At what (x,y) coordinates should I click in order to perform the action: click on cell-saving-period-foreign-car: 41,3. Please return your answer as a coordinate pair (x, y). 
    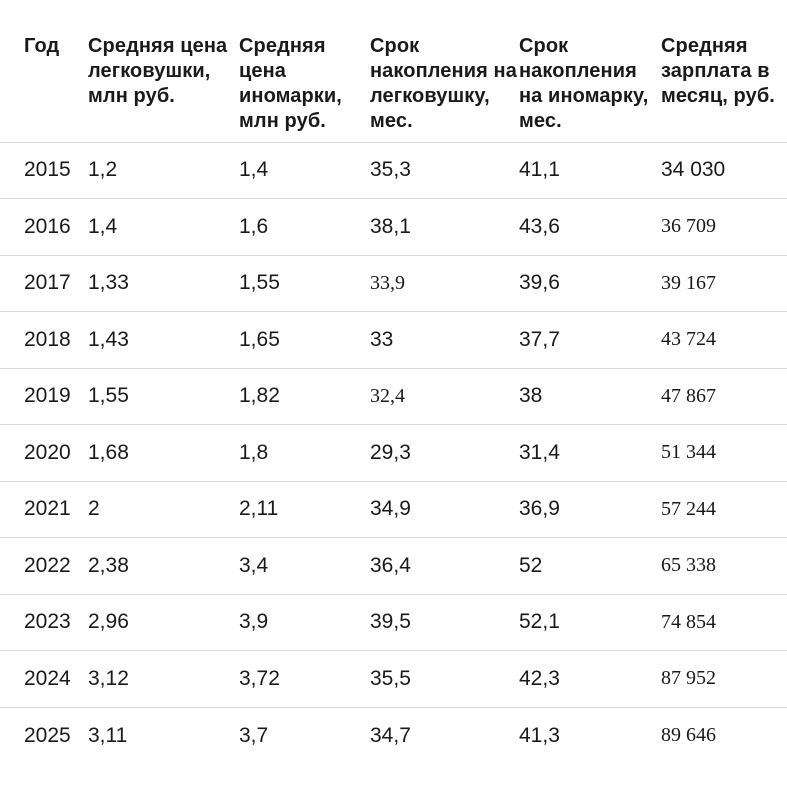
    Looking at the image, I should click on (539, 735).